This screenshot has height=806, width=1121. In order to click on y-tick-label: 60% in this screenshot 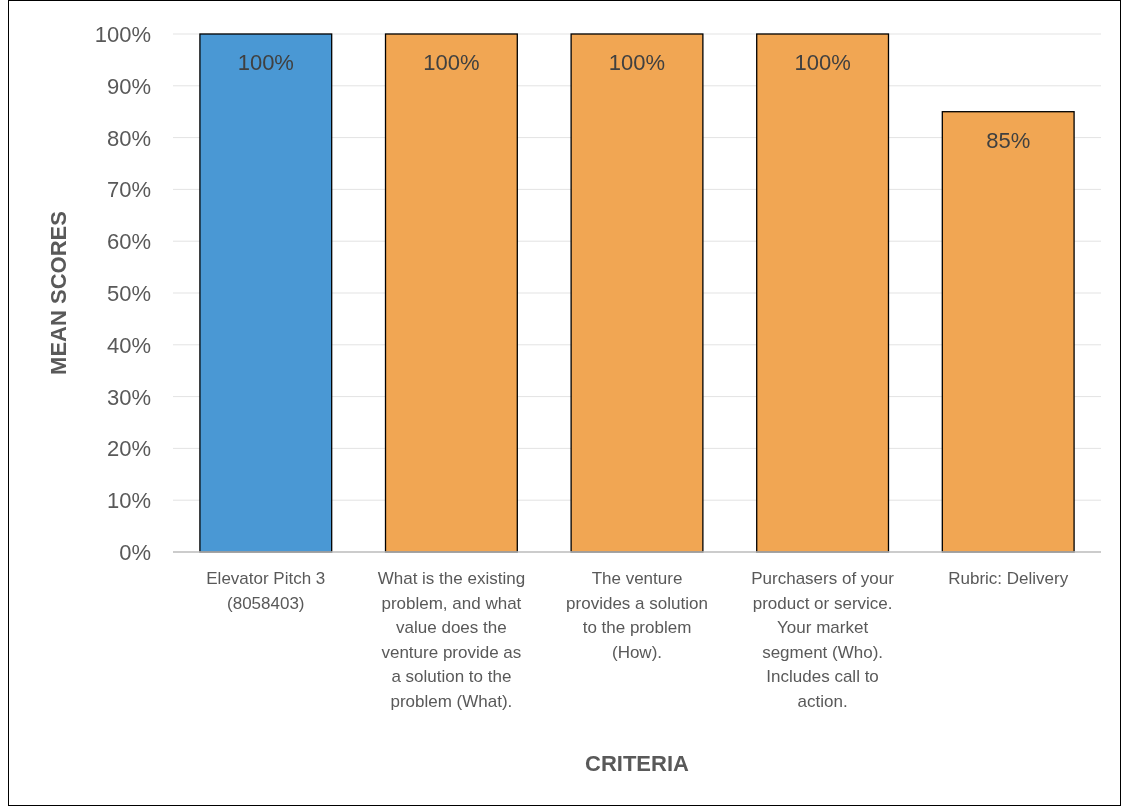, I will do `click(128, 242)`.